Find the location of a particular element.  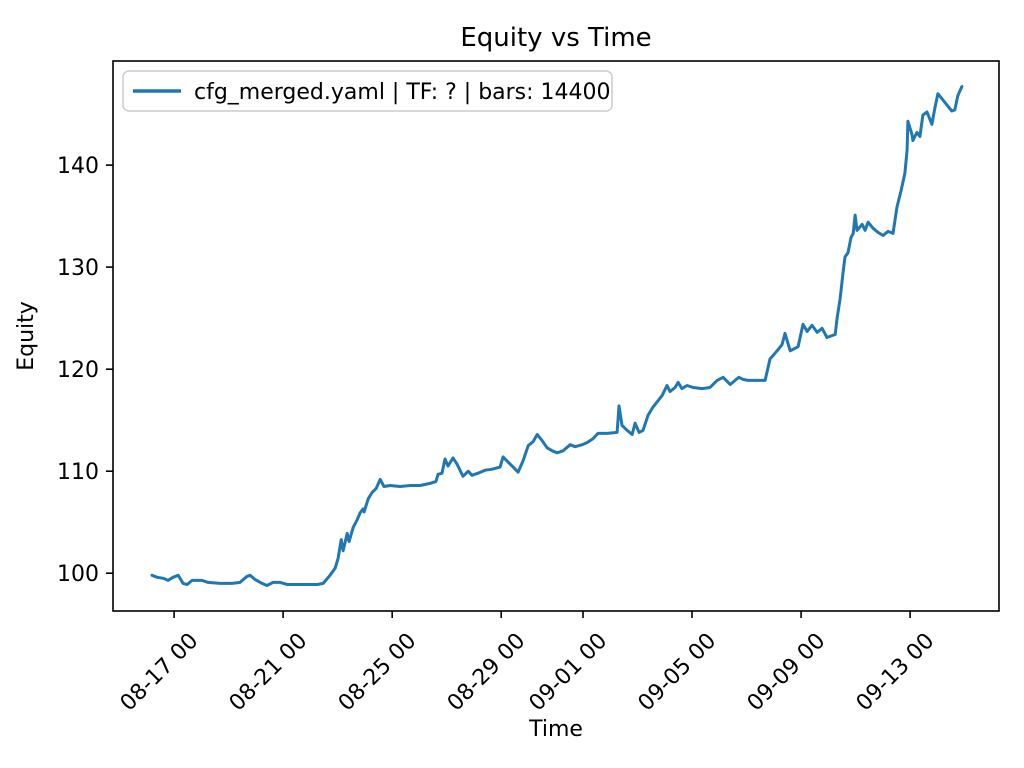

x-tick-label: 08-29 00 is located at coordinates (487, 673).